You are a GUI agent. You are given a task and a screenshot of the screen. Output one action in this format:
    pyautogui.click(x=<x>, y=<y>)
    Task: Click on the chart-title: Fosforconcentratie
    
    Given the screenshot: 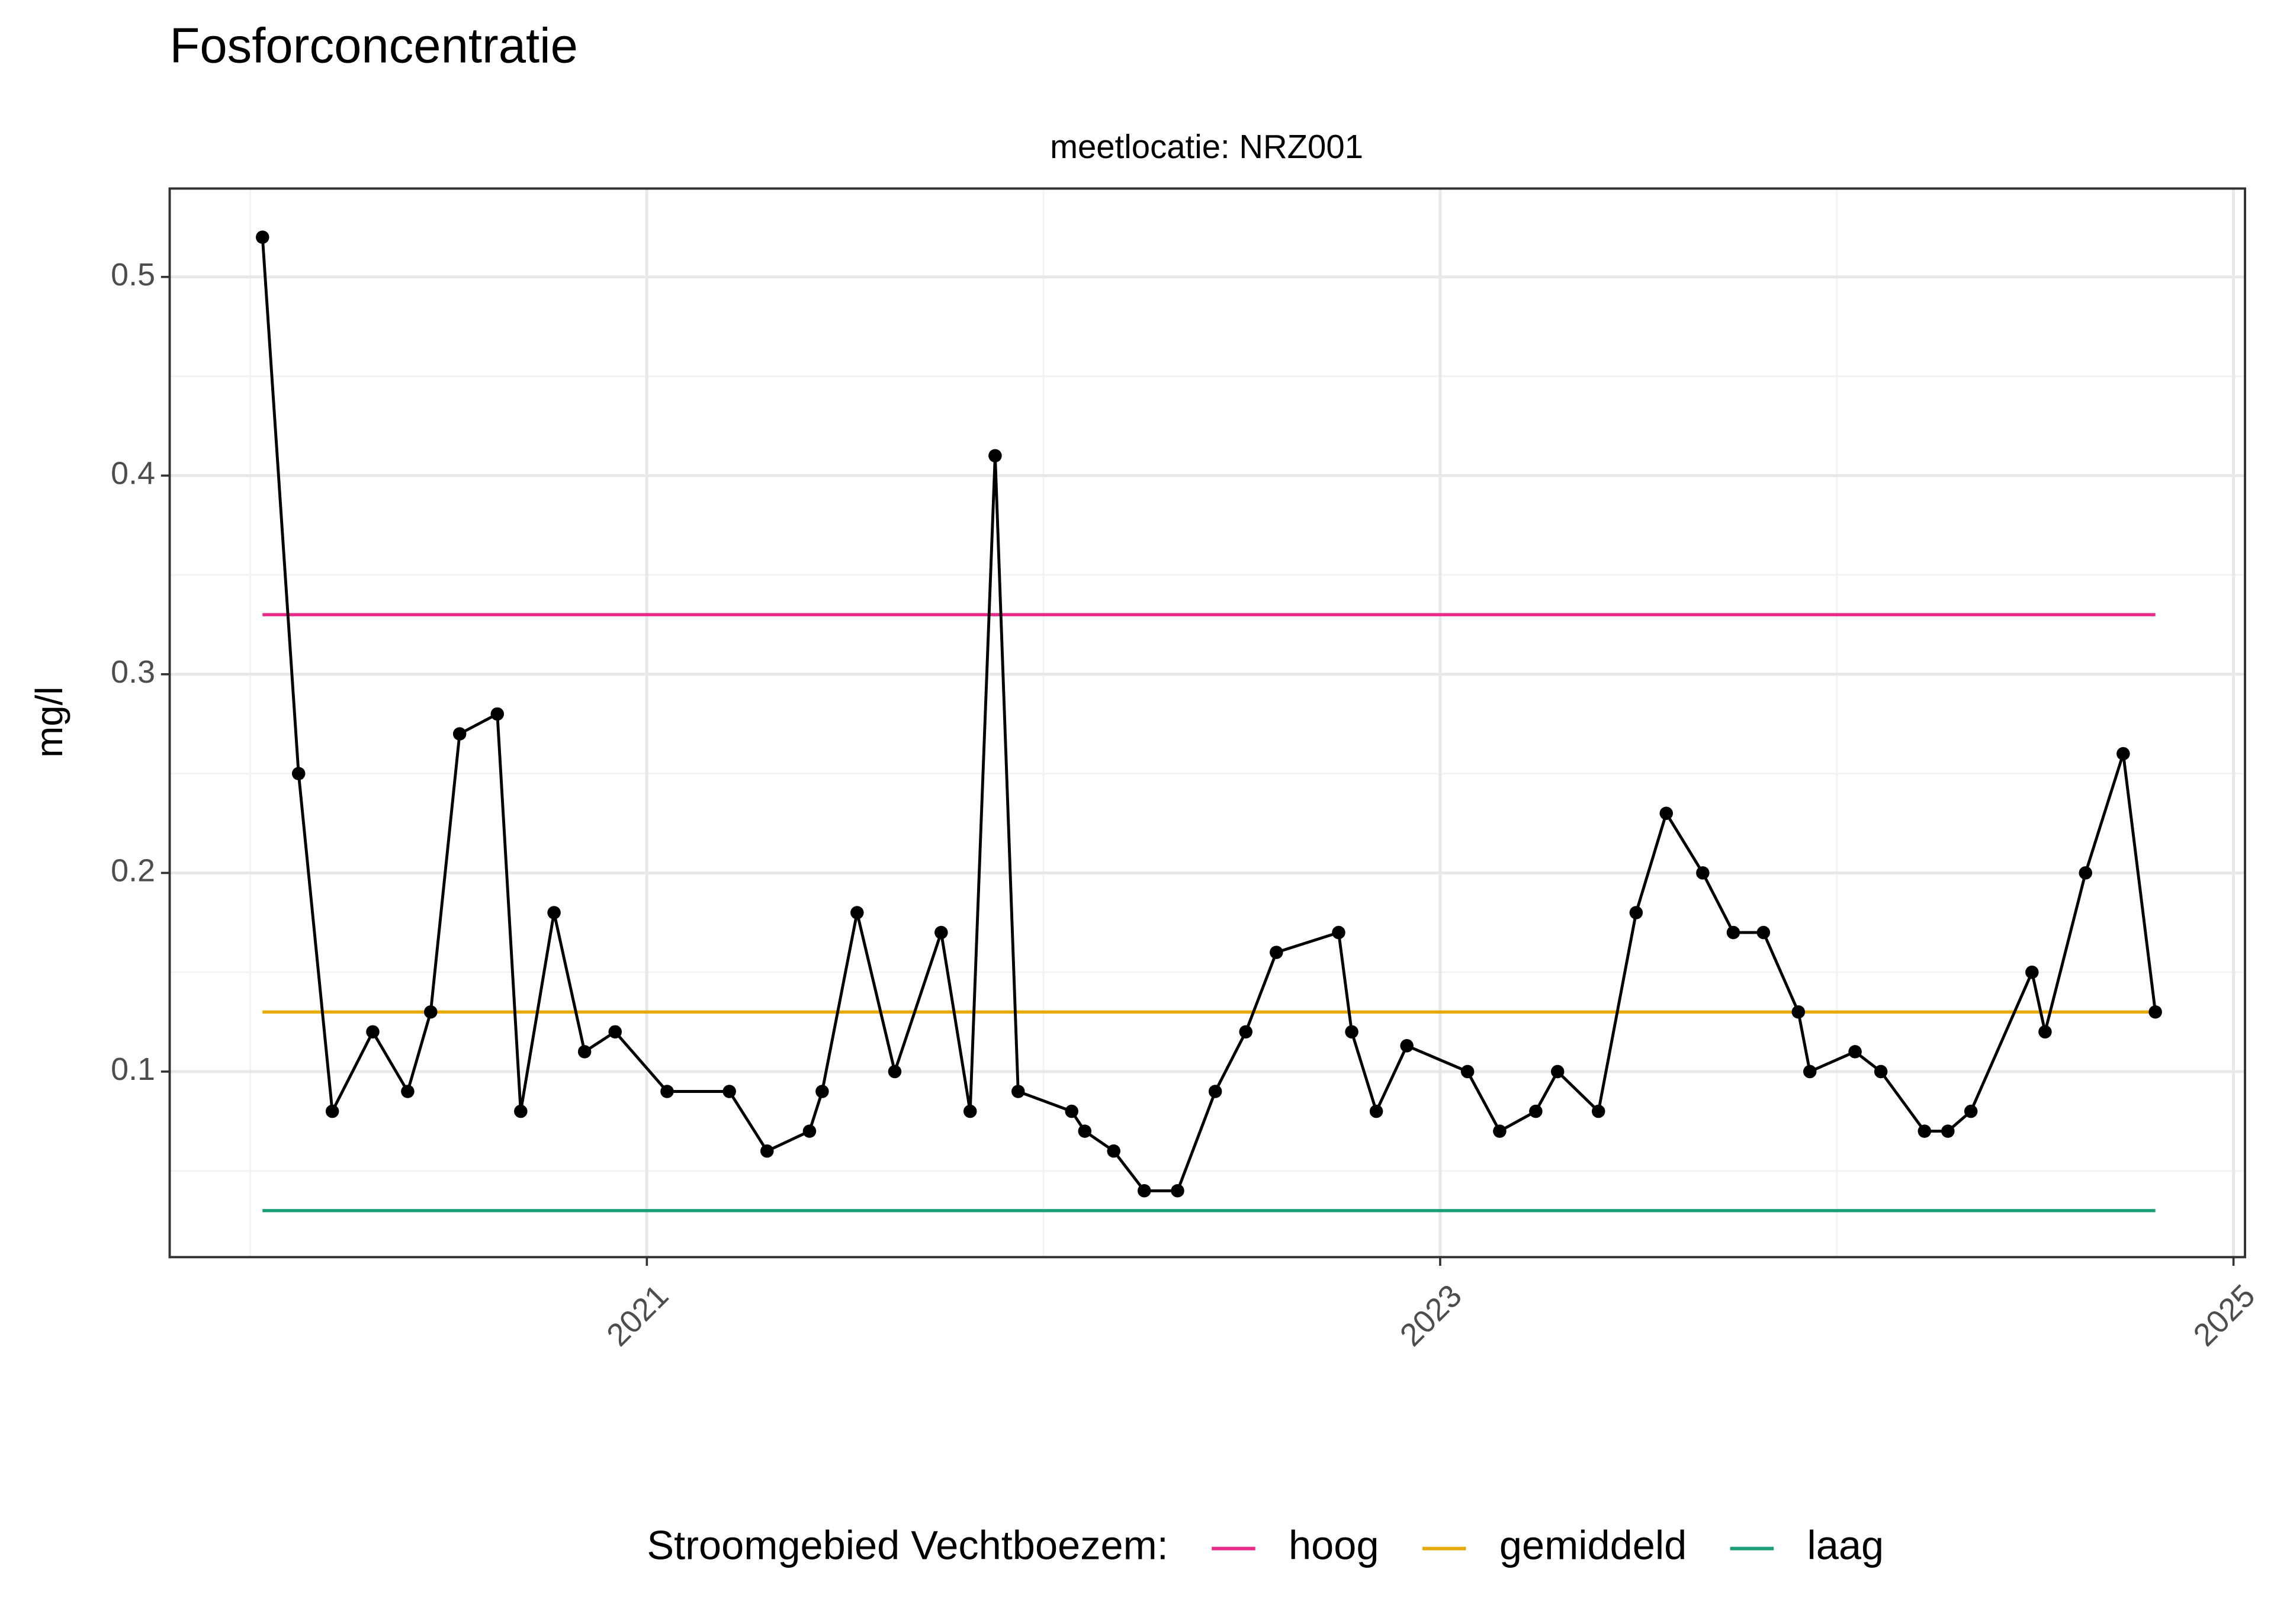 What is the action you would take?
    pyautogui.click(x=374, y=45)
    